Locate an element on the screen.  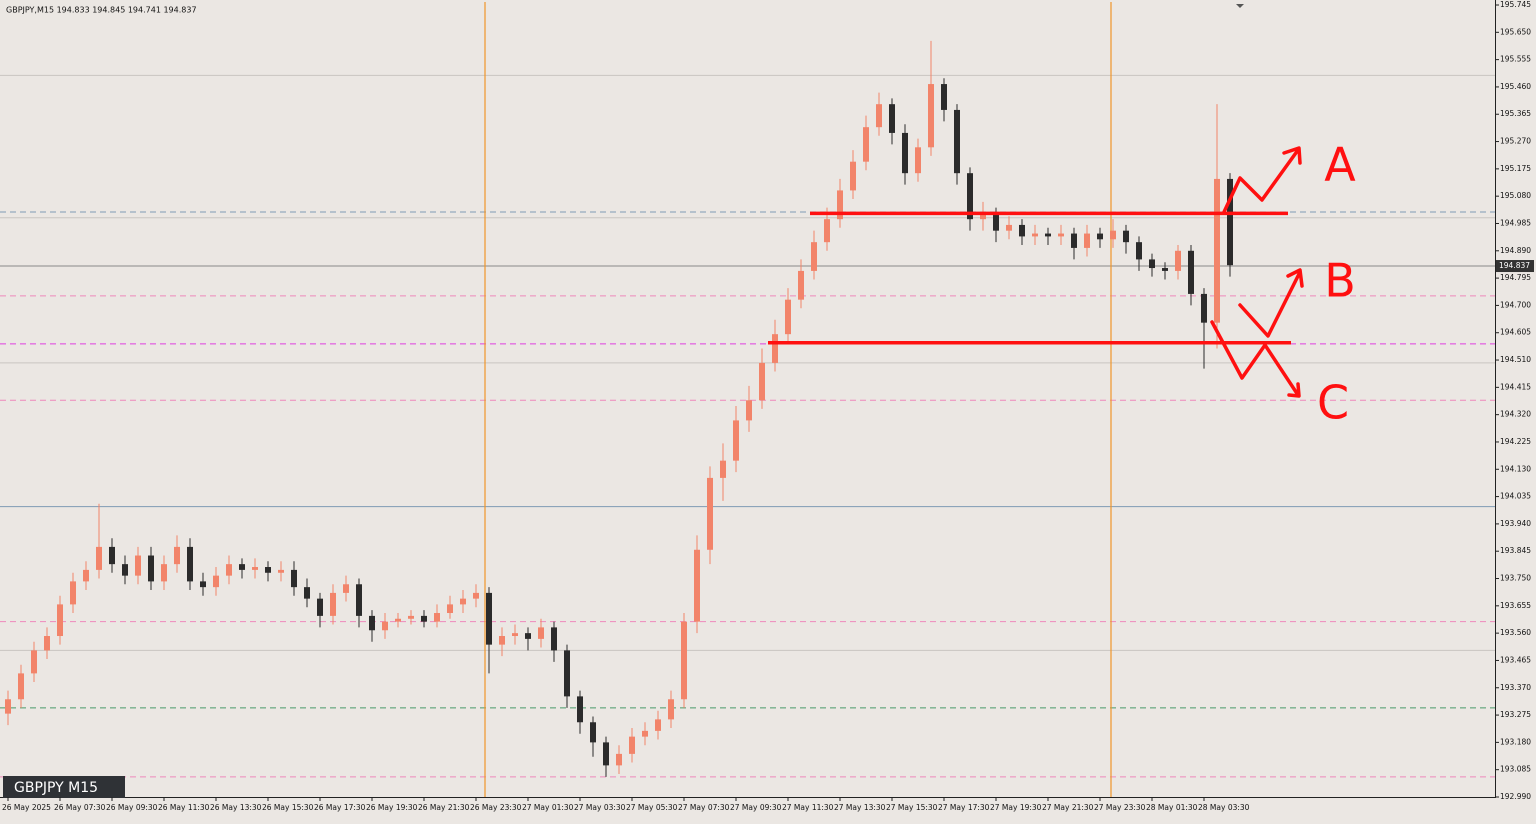
x-tick-label: 27 May 21:30 is located at coordinates (1068, 807).